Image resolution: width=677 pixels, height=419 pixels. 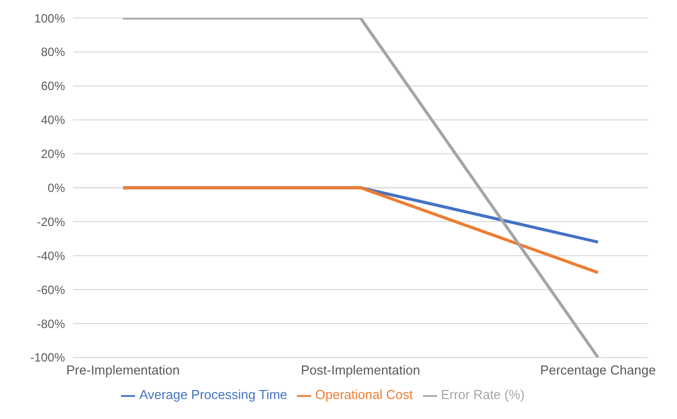 What do you see at coordinates (364, 394) in the screenshot?
I see `legend-label: Operational Cost` at bounding box center [364, 394].